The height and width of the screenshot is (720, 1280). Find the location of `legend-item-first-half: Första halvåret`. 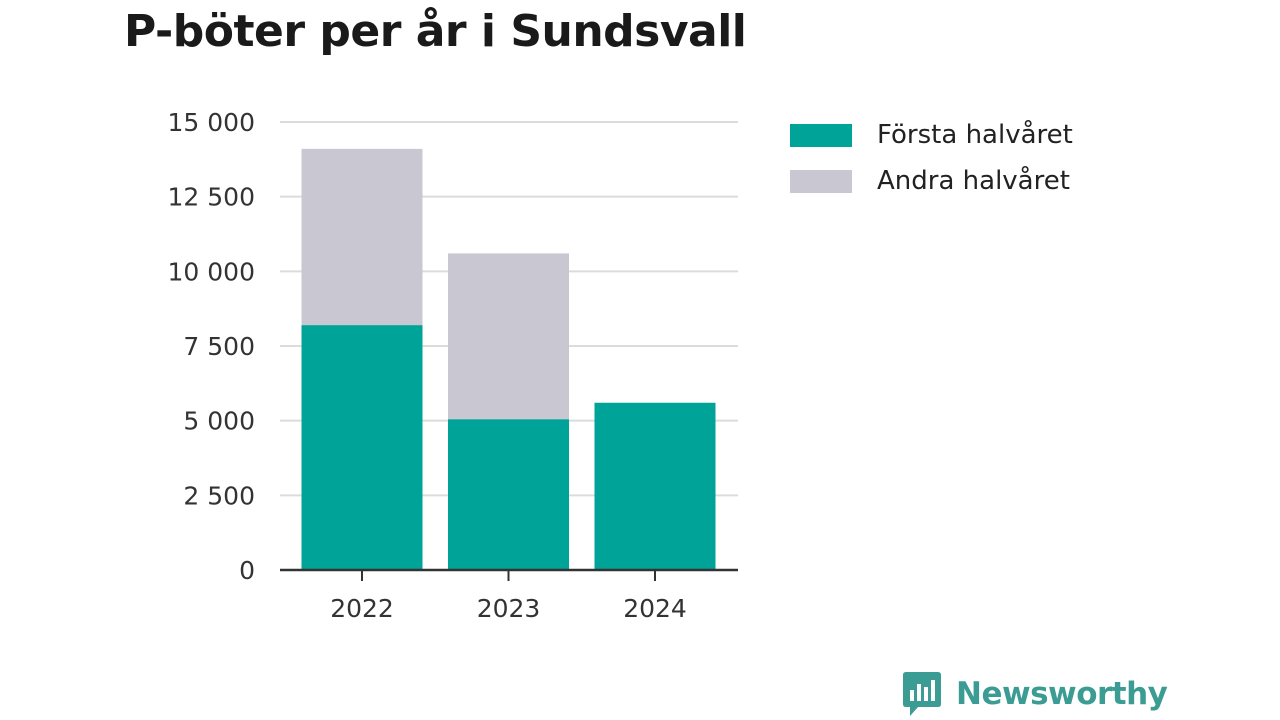

legend-item-first-half: Första halvåret is located at coordinates (931, 135).